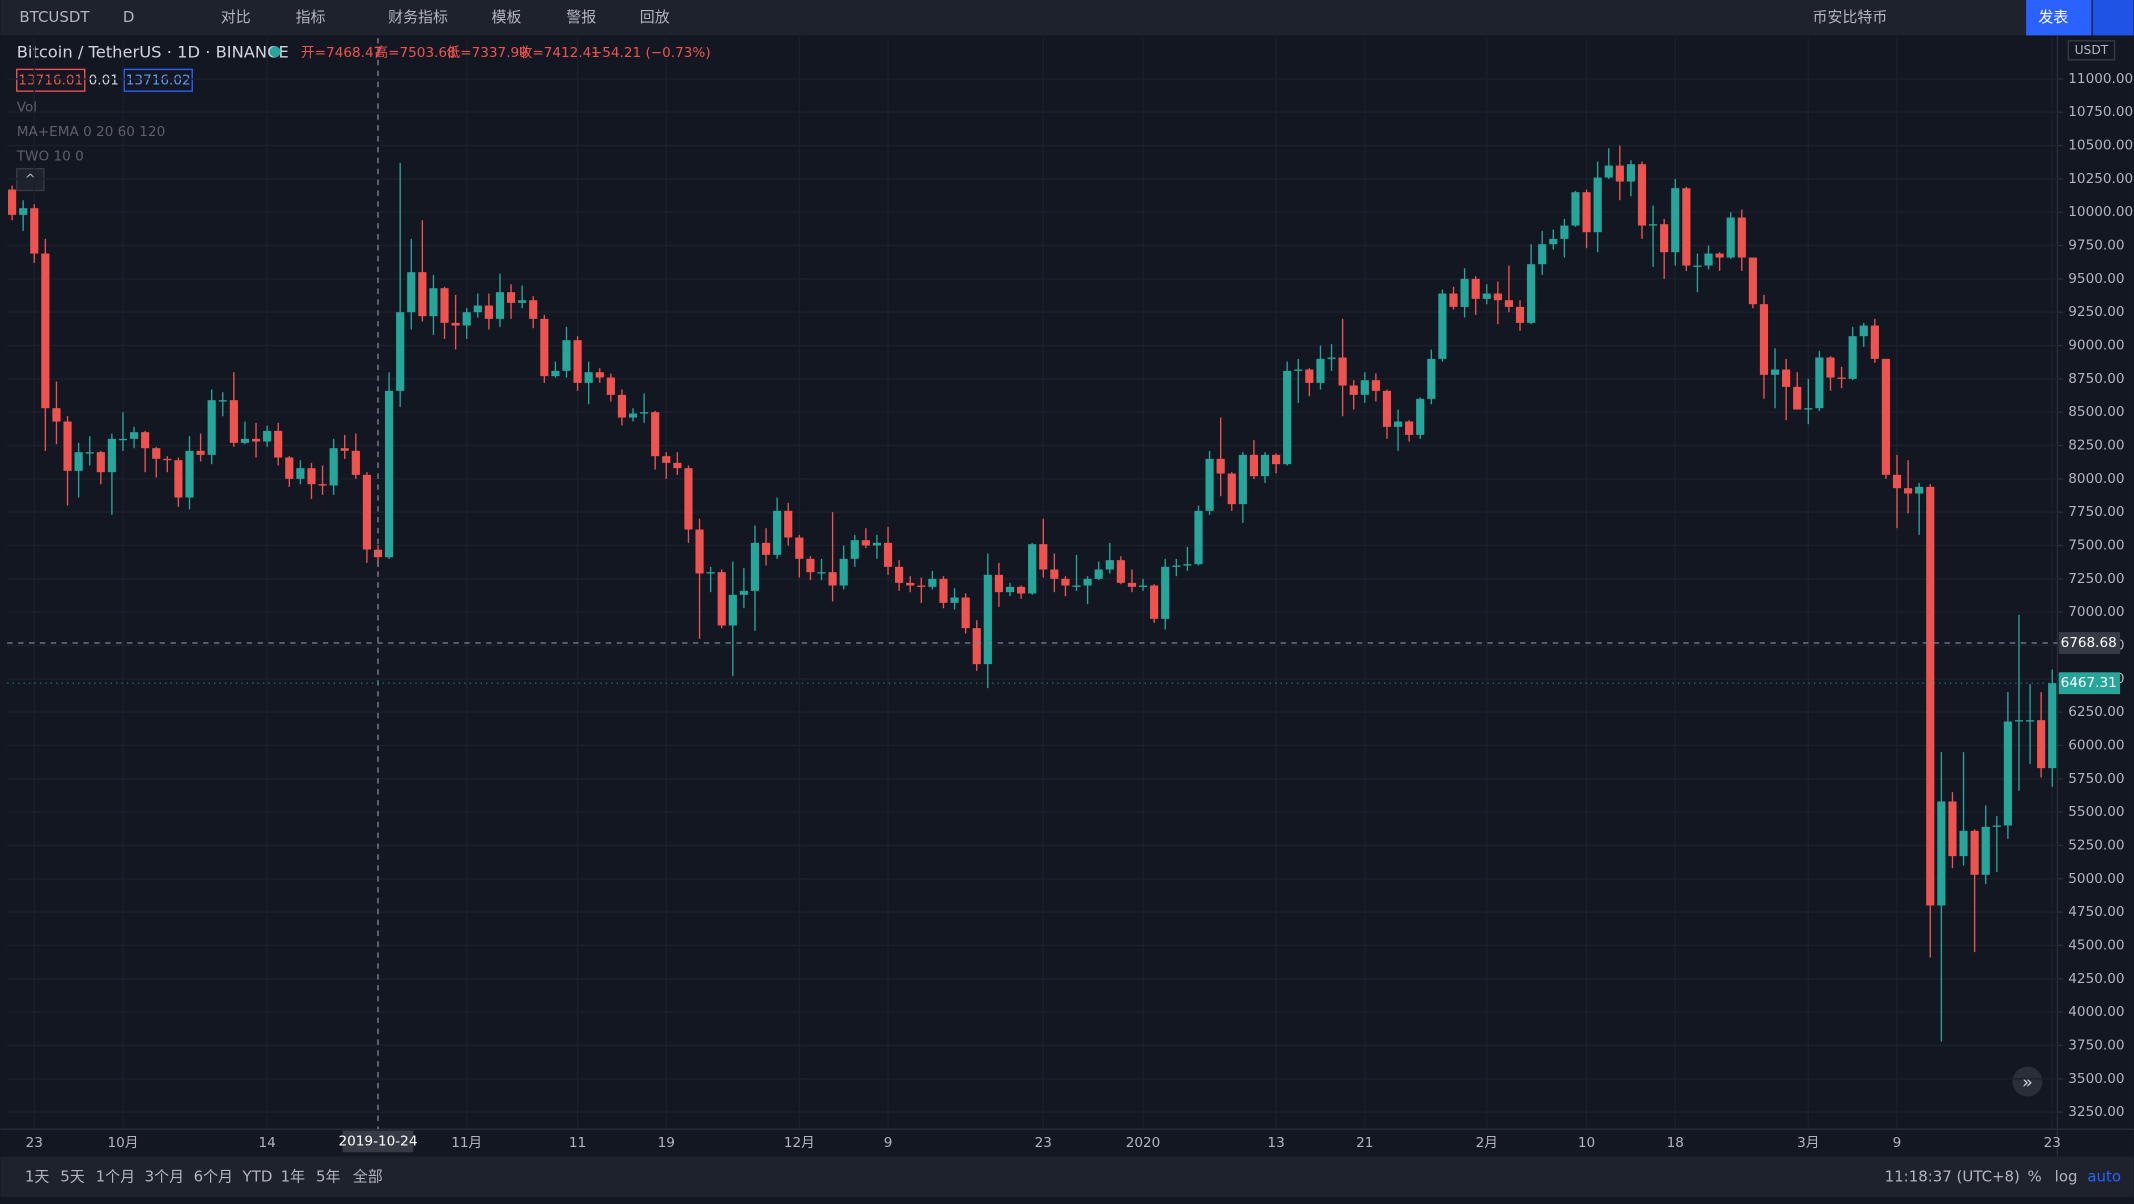 This screenshot has width=2134, height=1204. Describe the element at coordinates (1364, 1143) in the screenshot. I see `x-tick-label: 21` at that location.